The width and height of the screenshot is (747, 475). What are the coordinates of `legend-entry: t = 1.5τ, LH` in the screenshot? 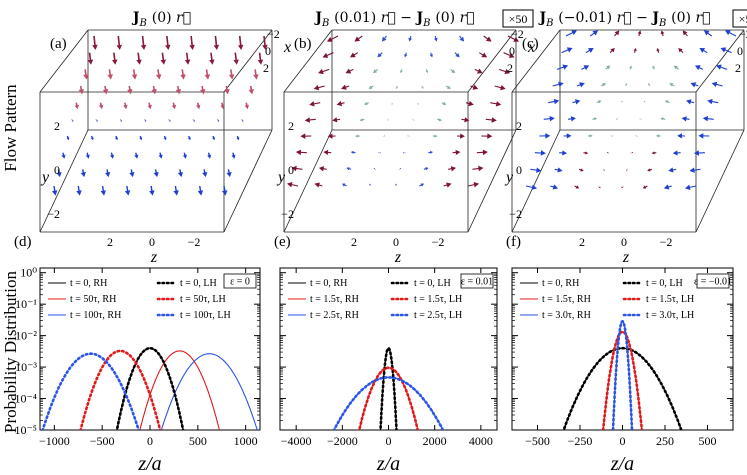 It's located at (438, 299).